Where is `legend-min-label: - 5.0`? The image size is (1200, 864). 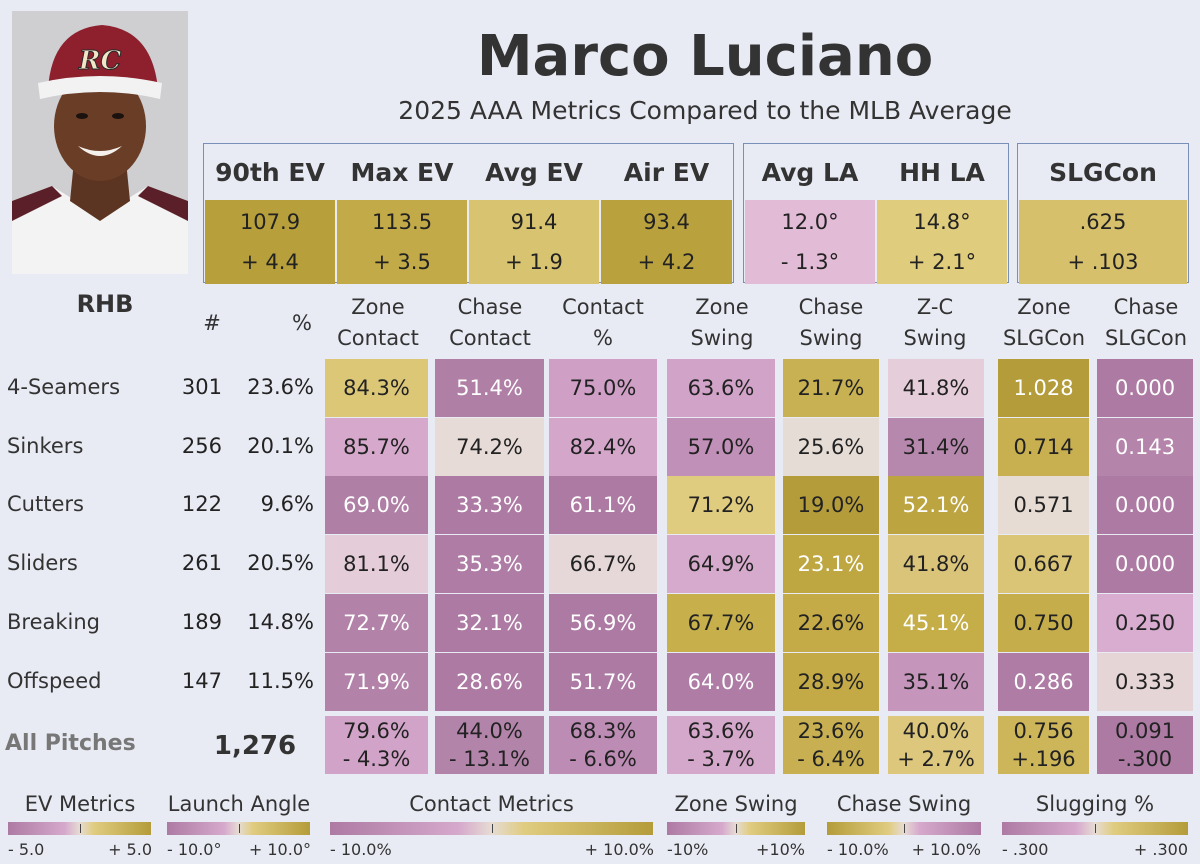
legend-min-label: - 5.0 is located at coordinates (26, 849).